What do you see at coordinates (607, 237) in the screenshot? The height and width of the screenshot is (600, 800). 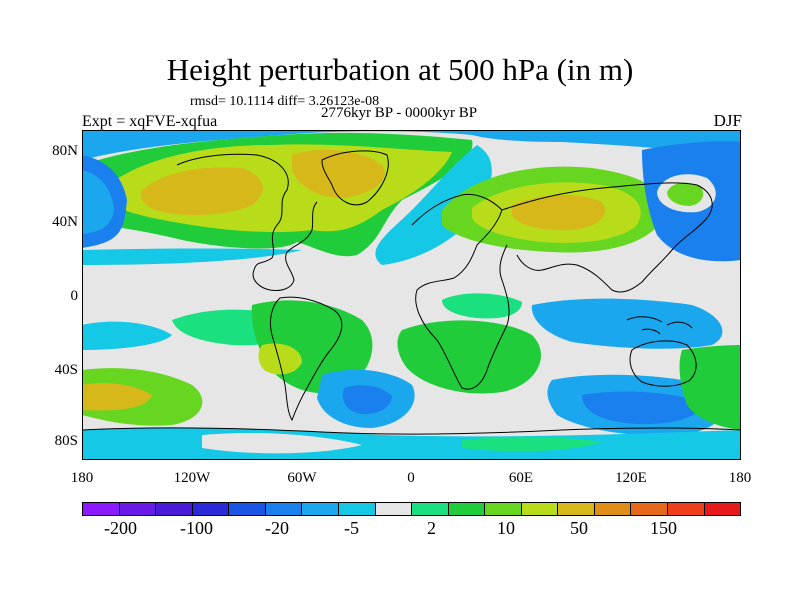 I see `coastline-asia` at bounding box center [607, 237].